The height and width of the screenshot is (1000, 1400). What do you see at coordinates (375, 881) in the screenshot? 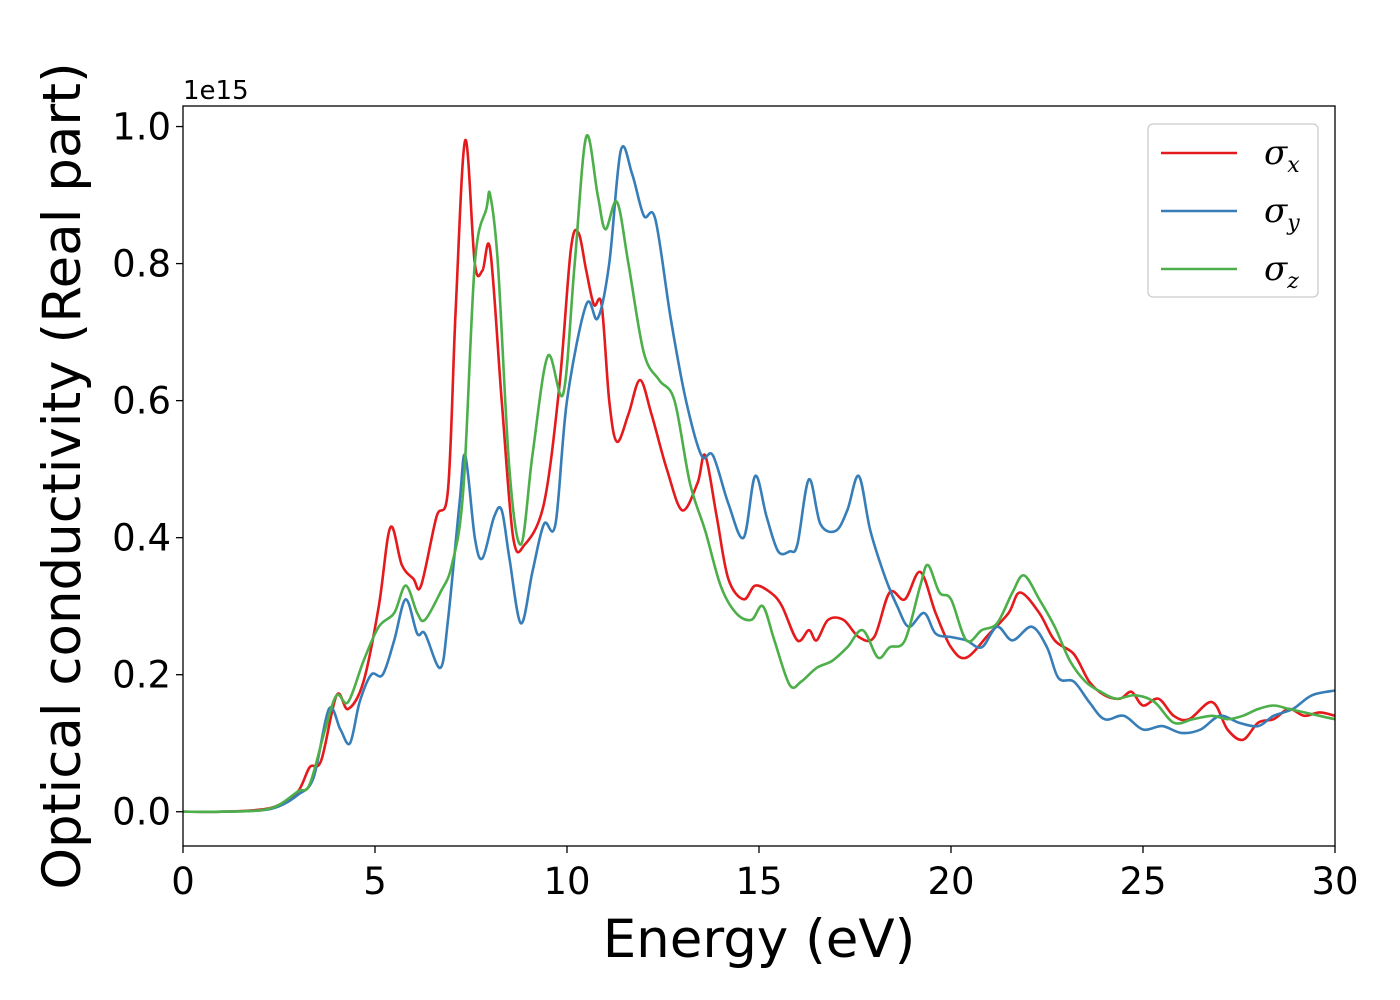
I see `x-tick-label: 5` at bounding box center [375, 881].